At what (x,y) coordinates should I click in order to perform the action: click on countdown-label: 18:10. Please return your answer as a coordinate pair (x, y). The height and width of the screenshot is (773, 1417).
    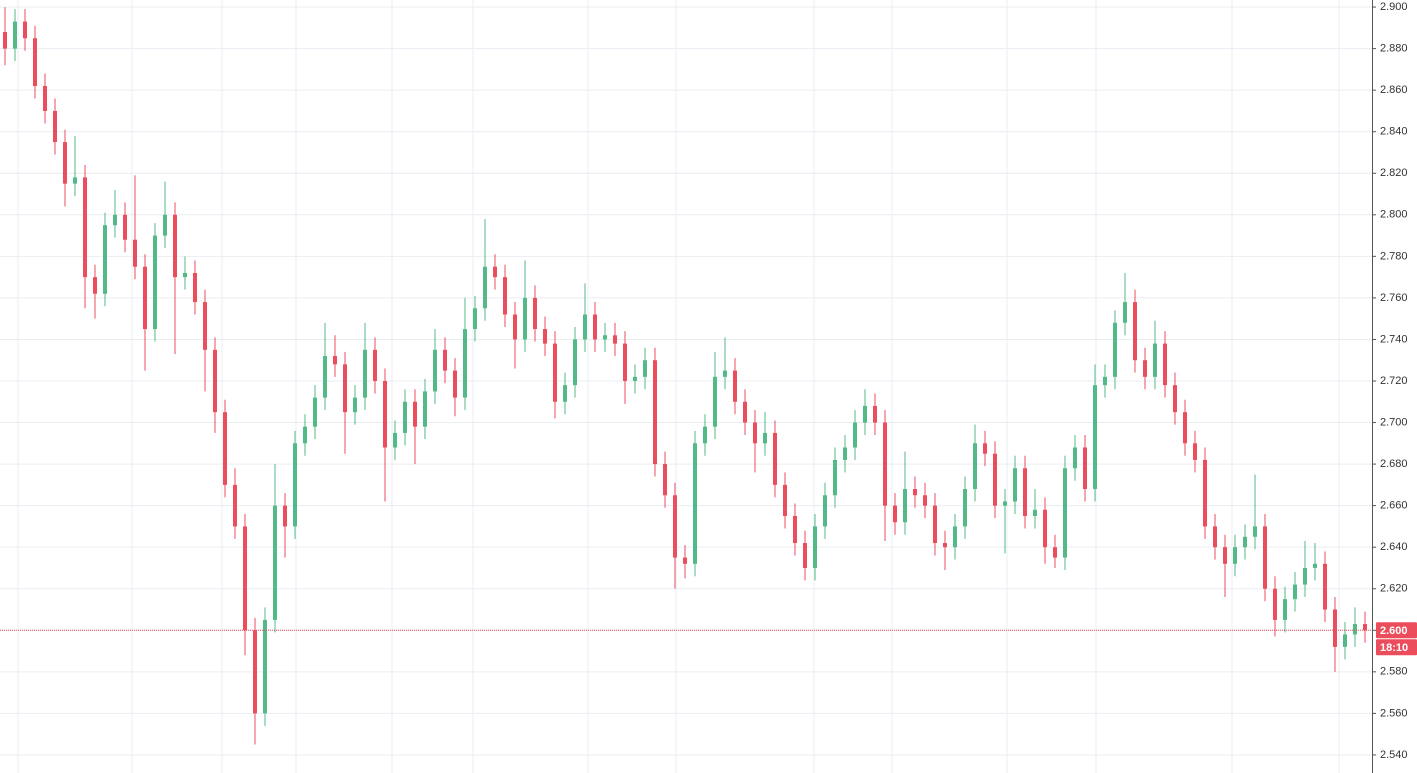
    Looking at the image, I should click on (1394, 648).